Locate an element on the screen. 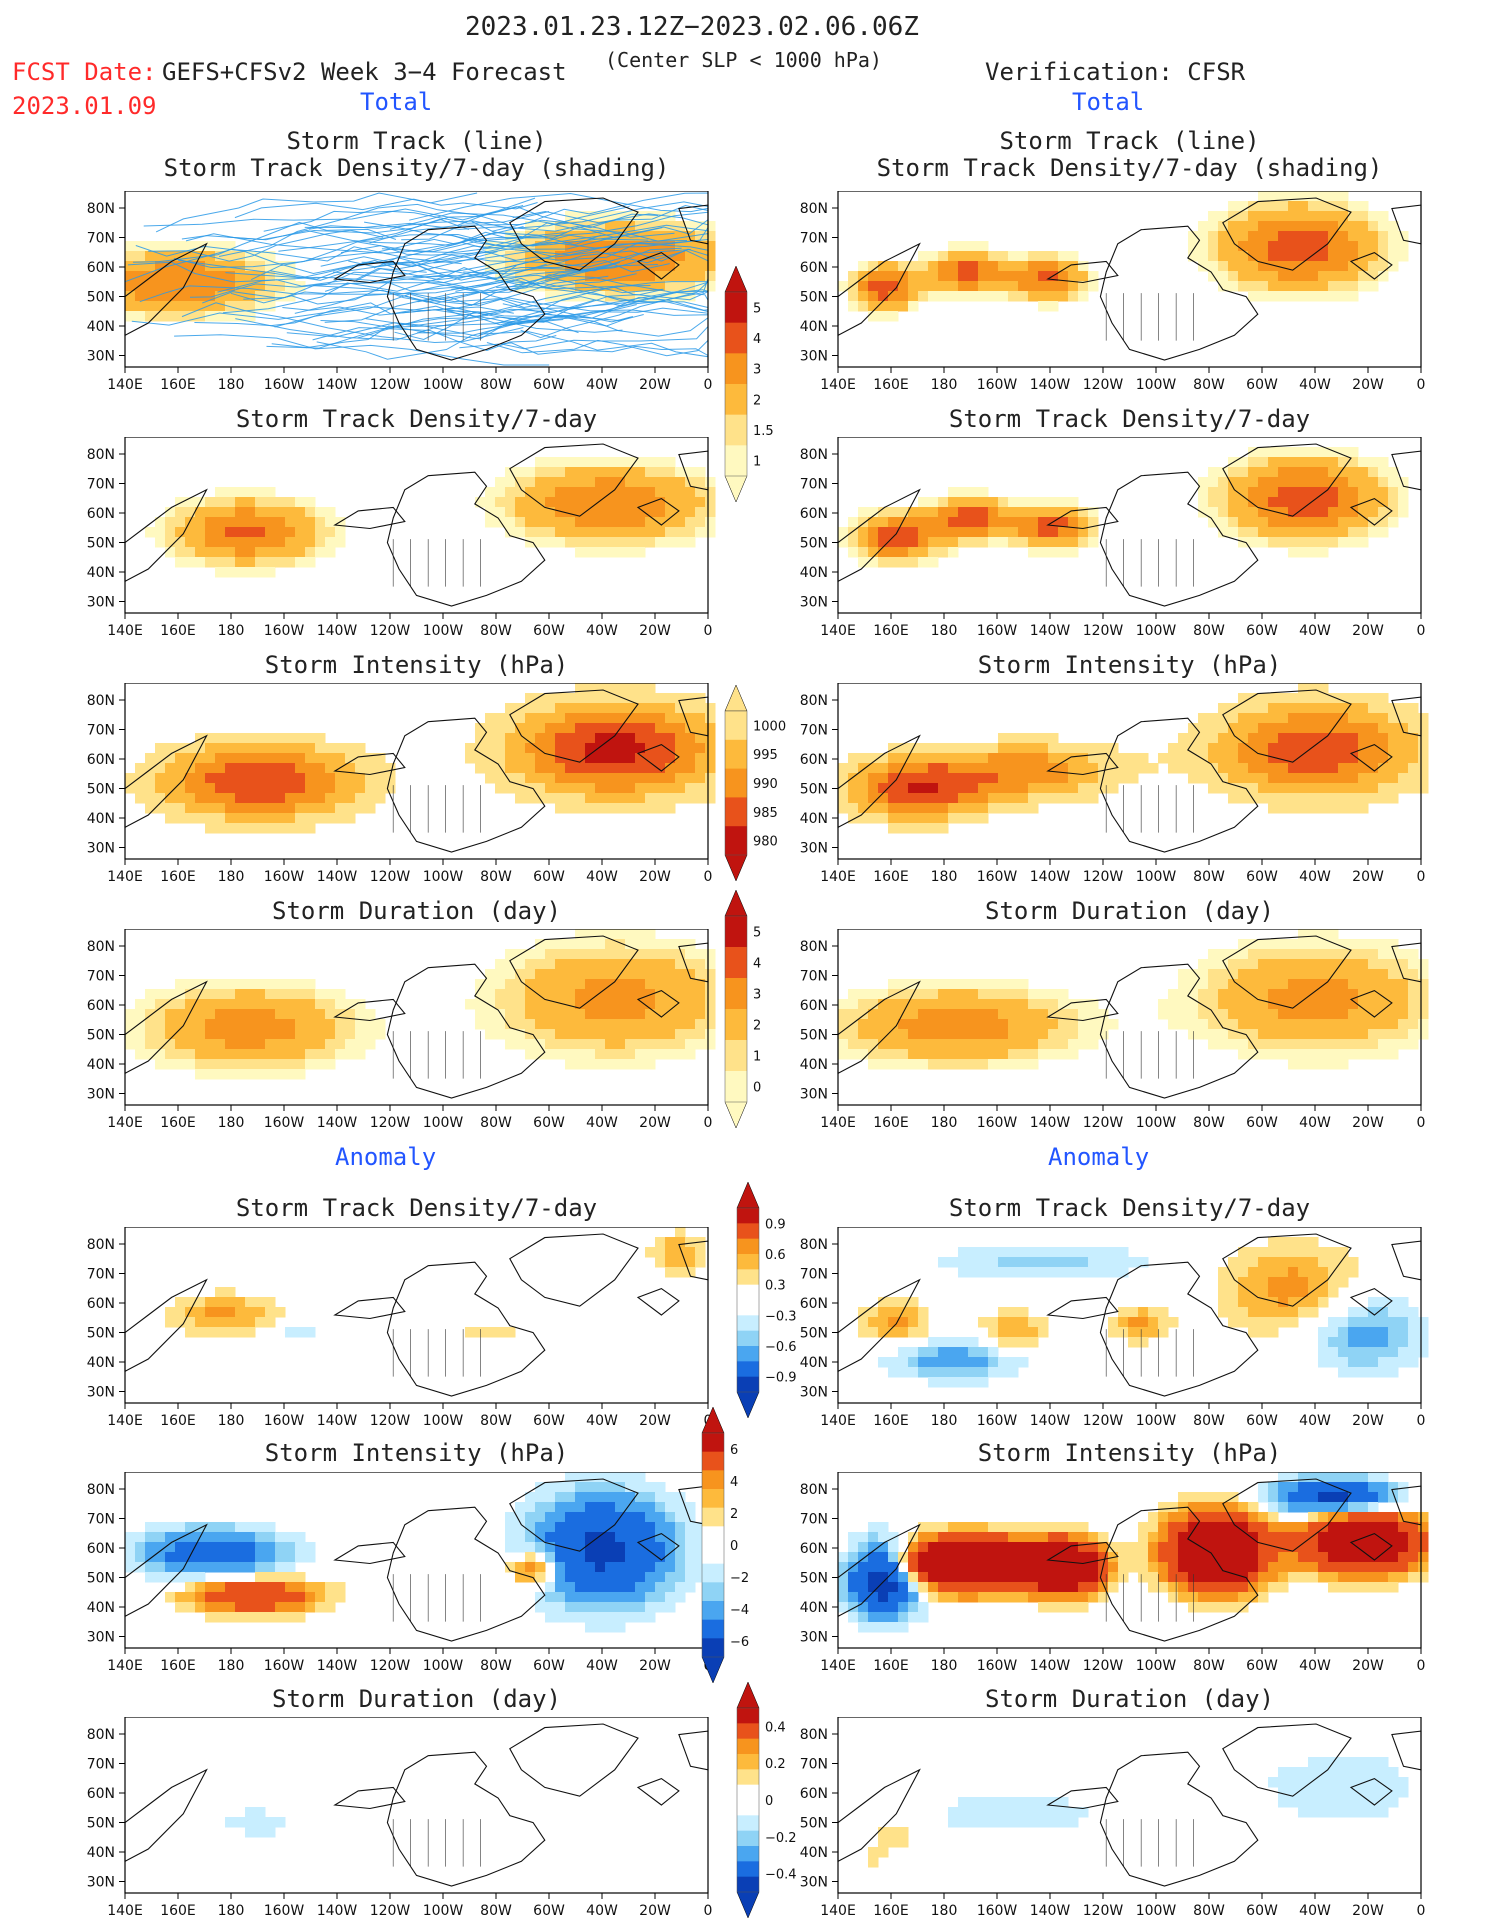  lon-label: 160E is located at coordinates (178, 1666).